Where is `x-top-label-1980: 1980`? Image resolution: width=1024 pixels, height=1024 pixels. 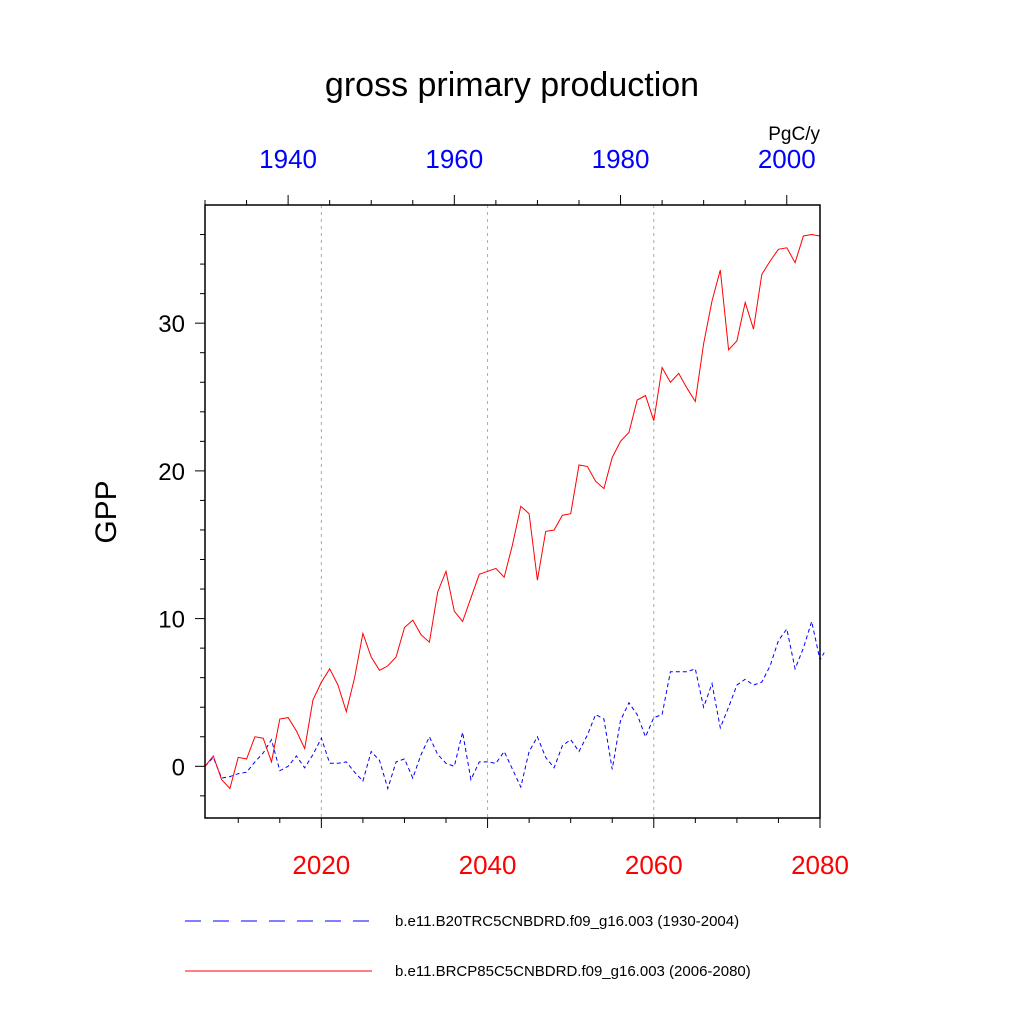 x-top-label-1980: 1980 is located at coordinates (621, 159).